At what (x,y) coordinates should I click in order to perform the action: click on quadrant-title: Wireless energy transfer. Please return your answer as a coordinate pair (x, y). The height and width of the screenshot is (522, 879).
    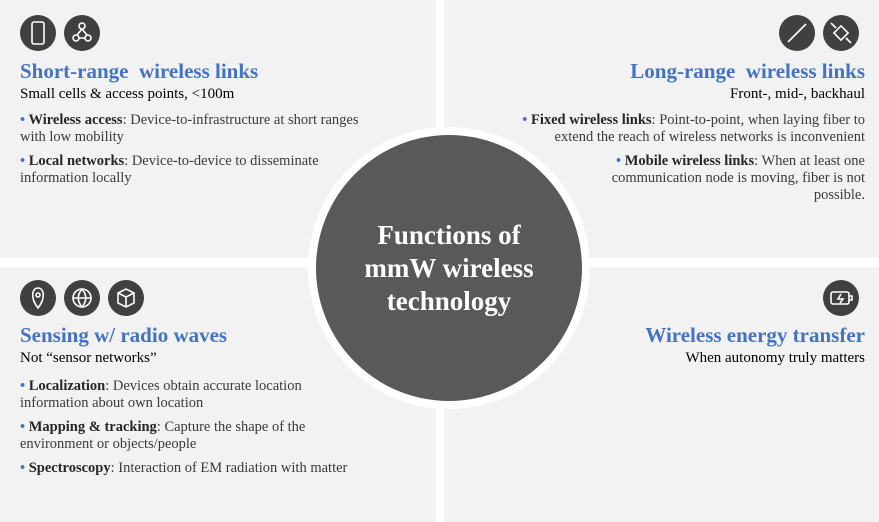
    Looking at the image, I should click on (755, 335).